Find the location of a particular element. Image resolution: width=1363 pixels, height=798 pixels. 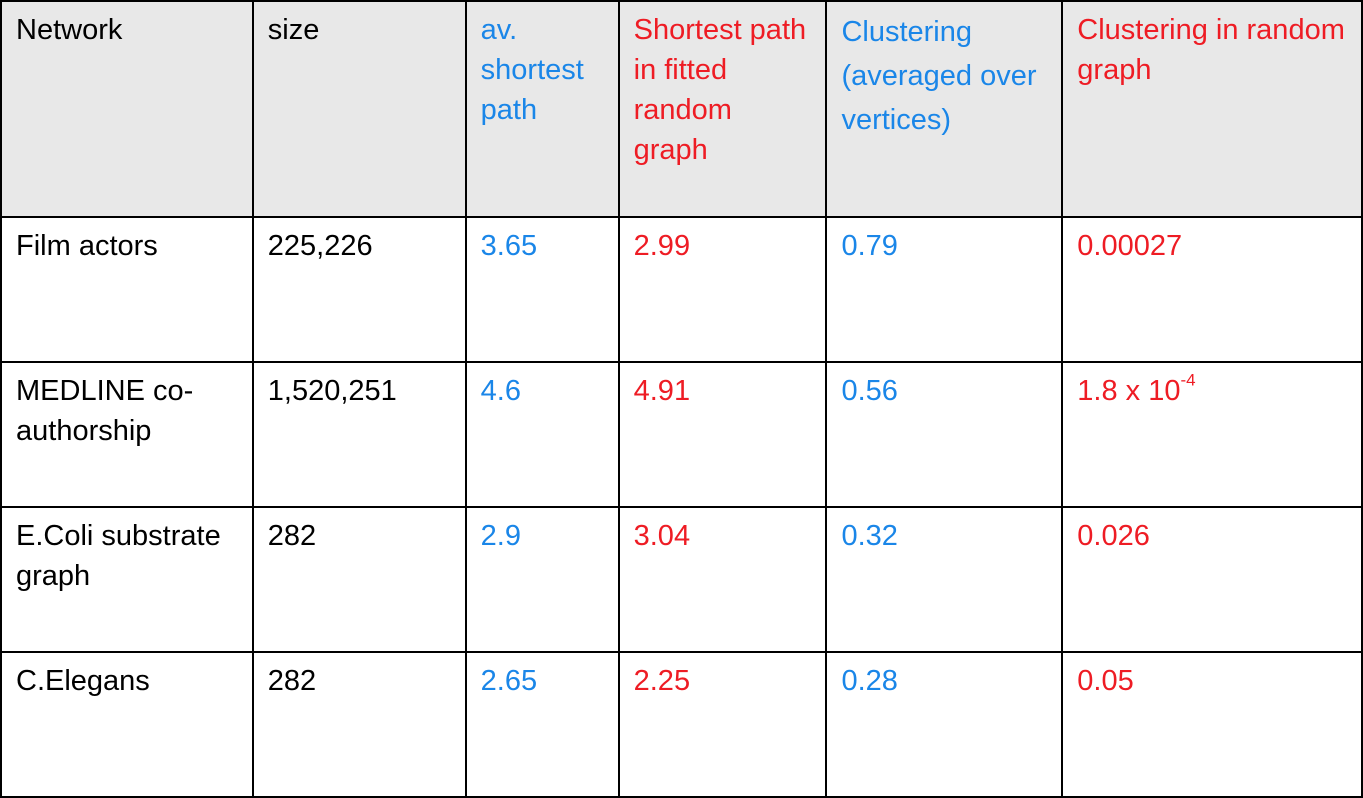

cell-avg-shortest-path: 2.65 is located at coordinates (542, 724).